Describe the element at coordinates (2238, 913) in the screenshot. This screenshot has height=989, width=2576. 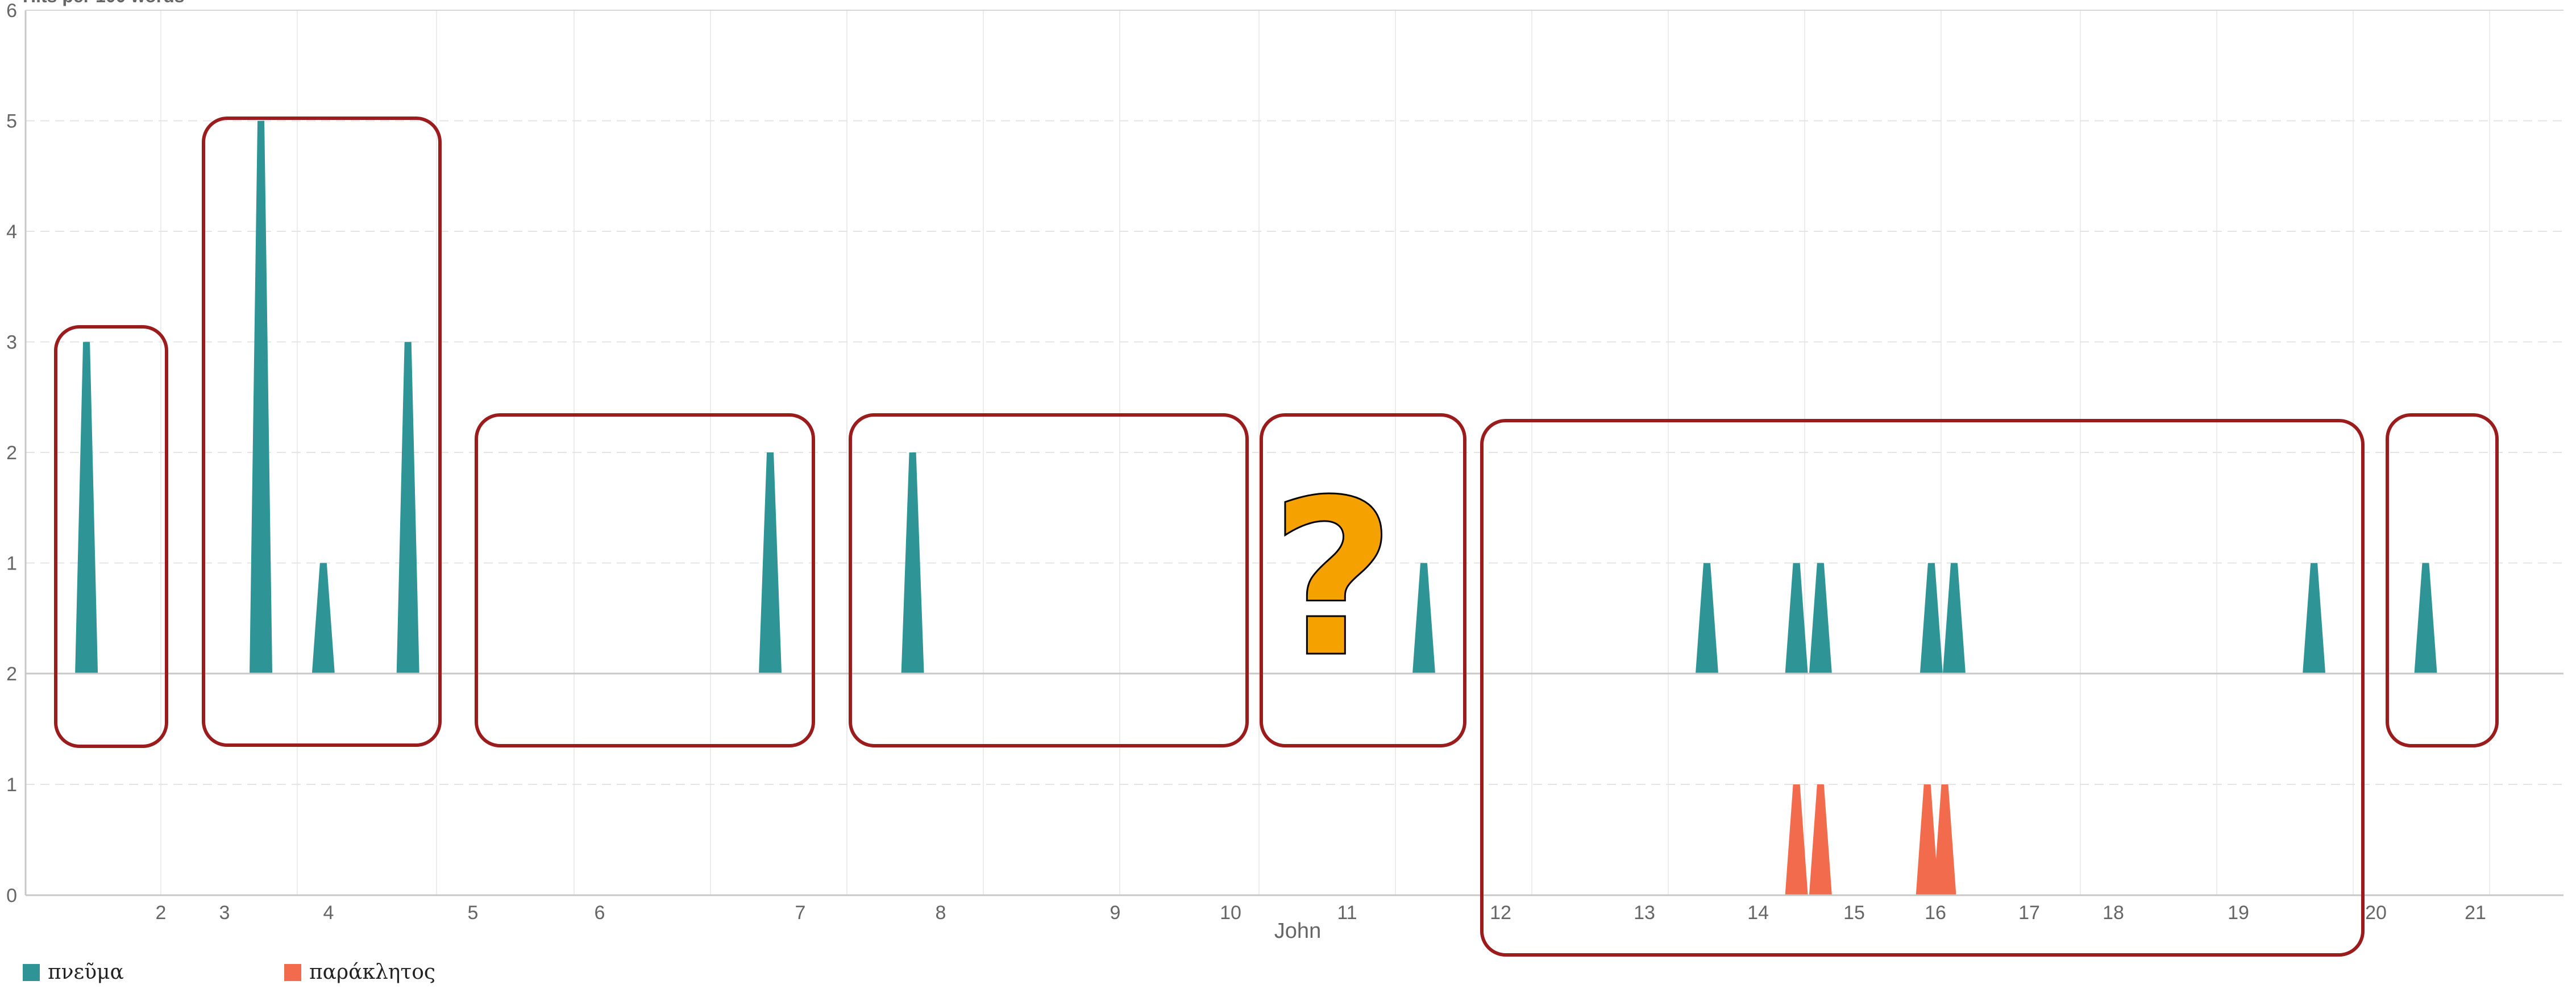
I see `x-tick-label: 19` at that location.